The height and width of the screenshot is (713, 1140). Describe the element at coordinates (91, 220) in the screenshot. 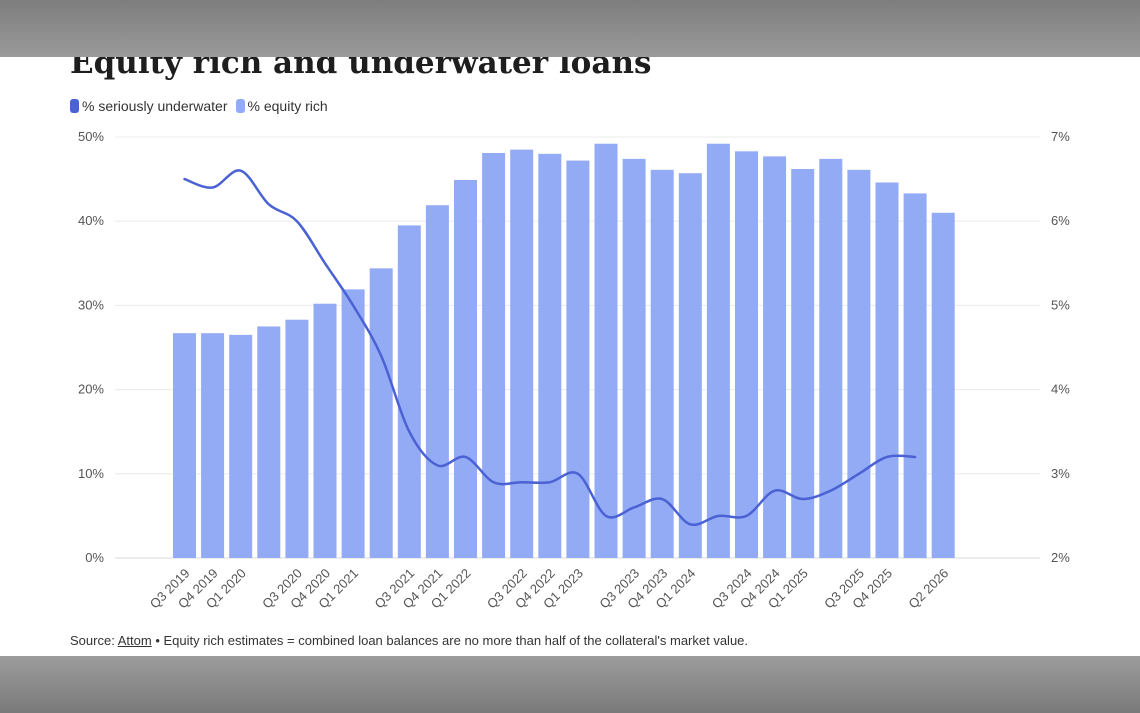

I see `left-tick-label: 40%` at that location.